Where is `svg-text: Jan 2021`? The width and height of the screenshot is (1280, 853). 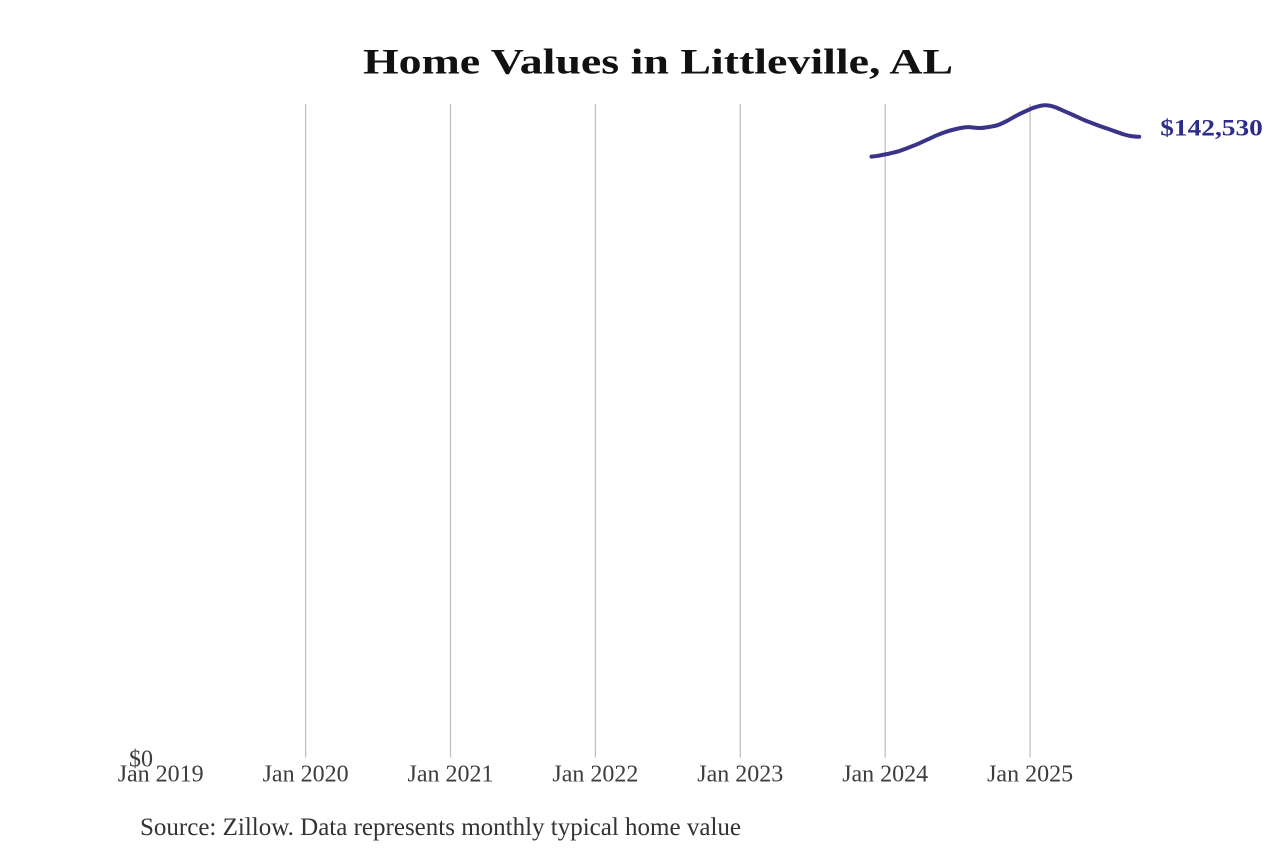 svg-text: Jan 2021 is located at coordinates (451, 775).